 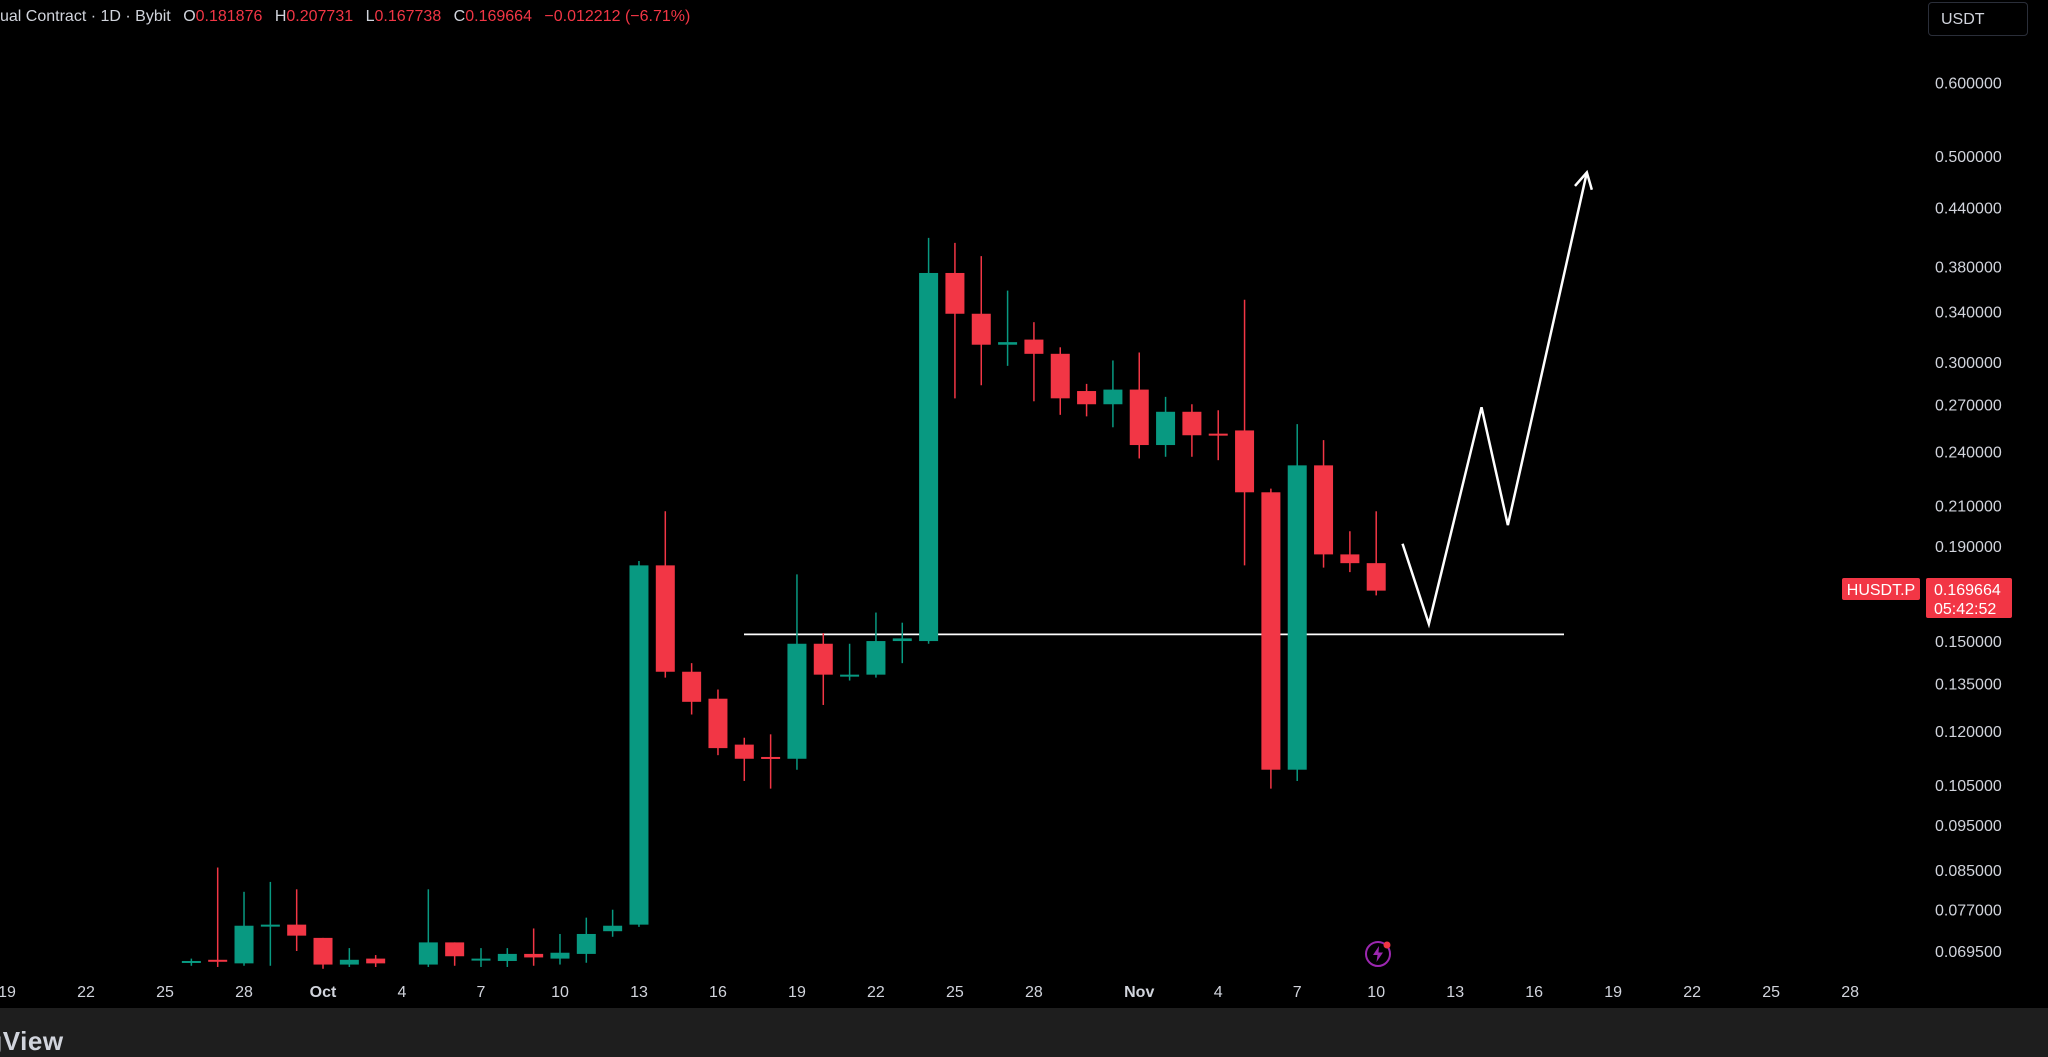 I want to click on price-tick-label: 0.120000, so click(x=1968, y=732).